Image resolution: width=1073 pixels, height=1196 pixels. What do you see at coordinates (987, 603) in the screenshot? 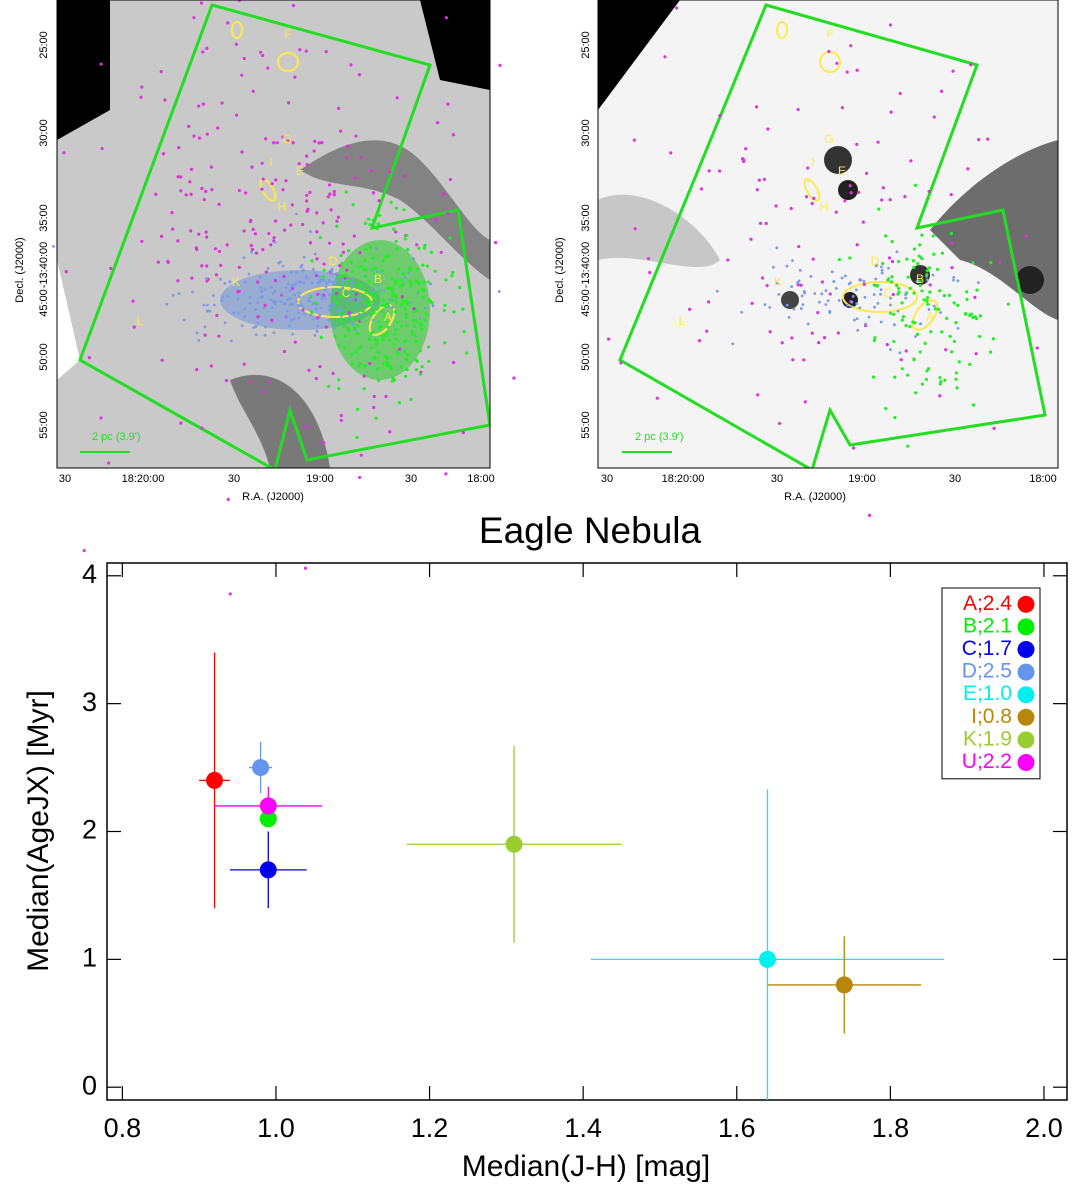
I see `legend-label: A;2.4` at bounding box center [987, 603].